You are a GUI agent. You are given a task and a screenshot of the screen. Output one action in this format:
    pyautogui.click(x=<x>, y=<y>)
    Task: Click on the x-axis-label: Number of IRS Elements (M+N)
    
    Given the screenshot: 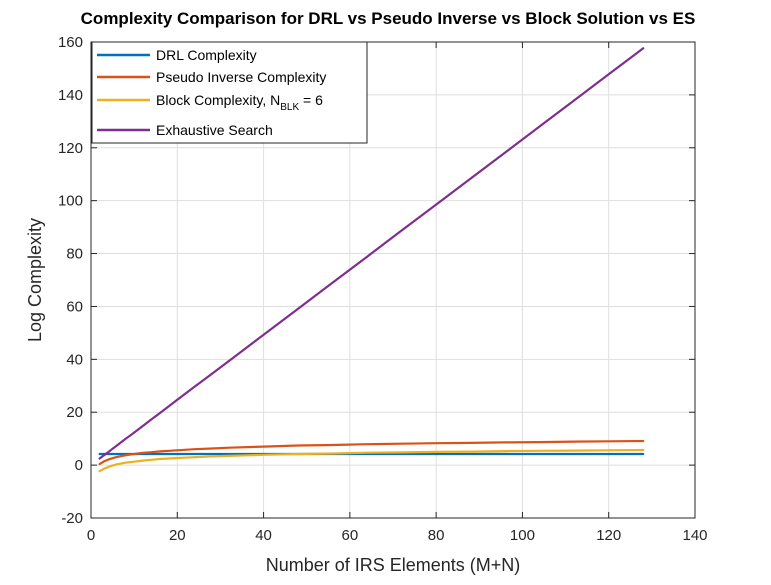 What is the action you would take?
    pyautogui.click(x=393, y=565)
    